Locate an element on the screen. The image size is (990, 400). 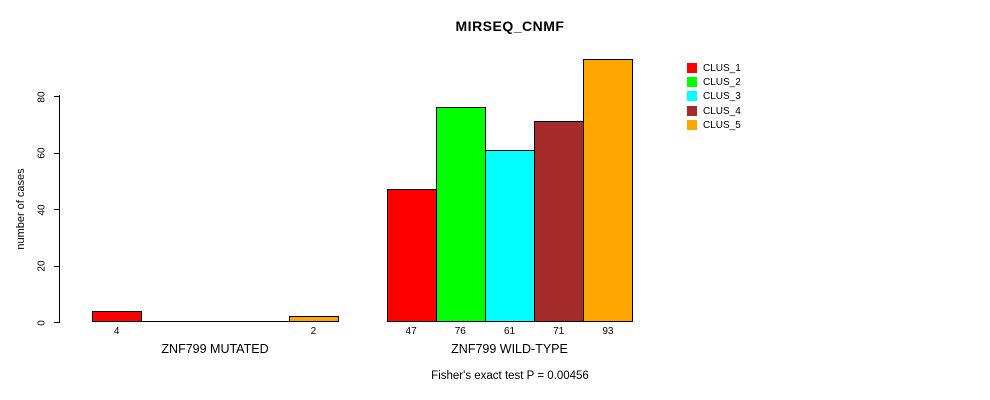
bar-value-label: 71 is located at coordinates (559, 331).